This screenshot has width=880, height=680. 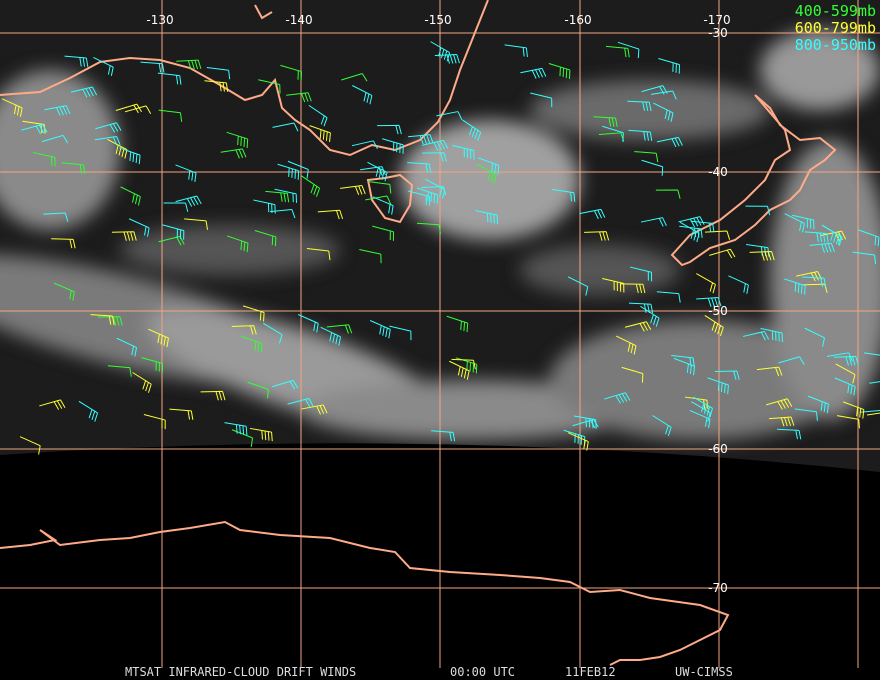 What do you see at coordinates (482, 672) in the screenshot?
I see `footer-time: 00:00 UTC` at bounding box center [482, 672].